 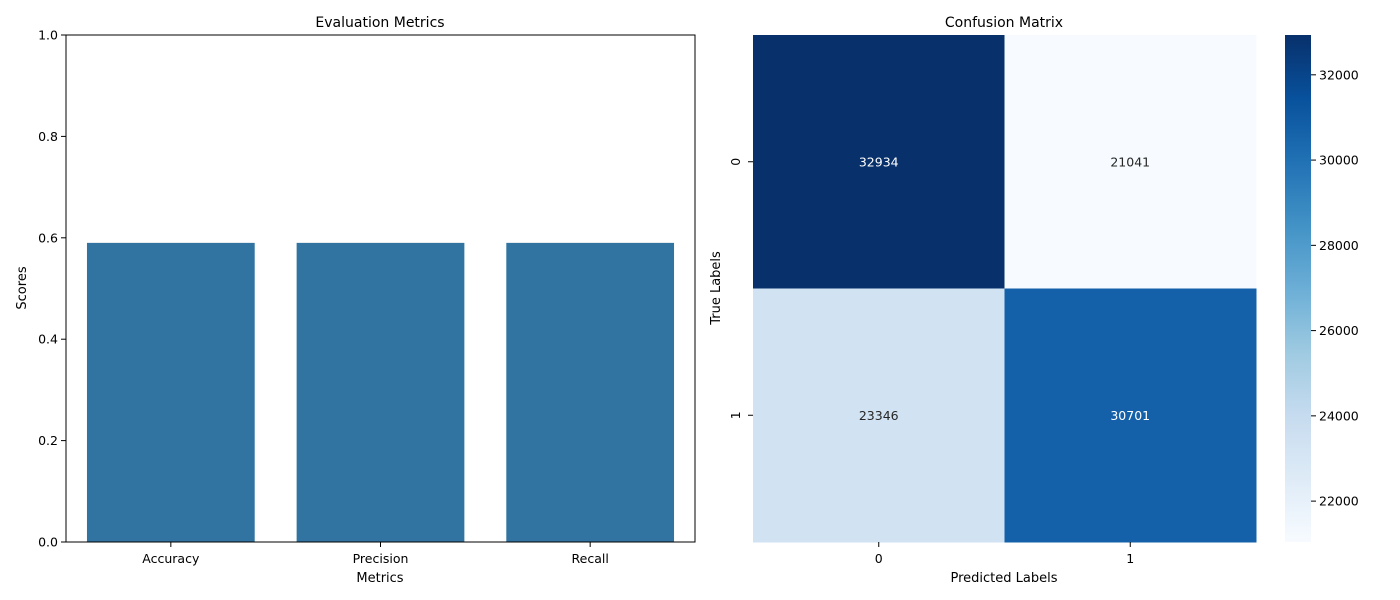 I want to click on heatmap-value-labels: 32934 21041 23346 30701, so click(x=1004, y=288).